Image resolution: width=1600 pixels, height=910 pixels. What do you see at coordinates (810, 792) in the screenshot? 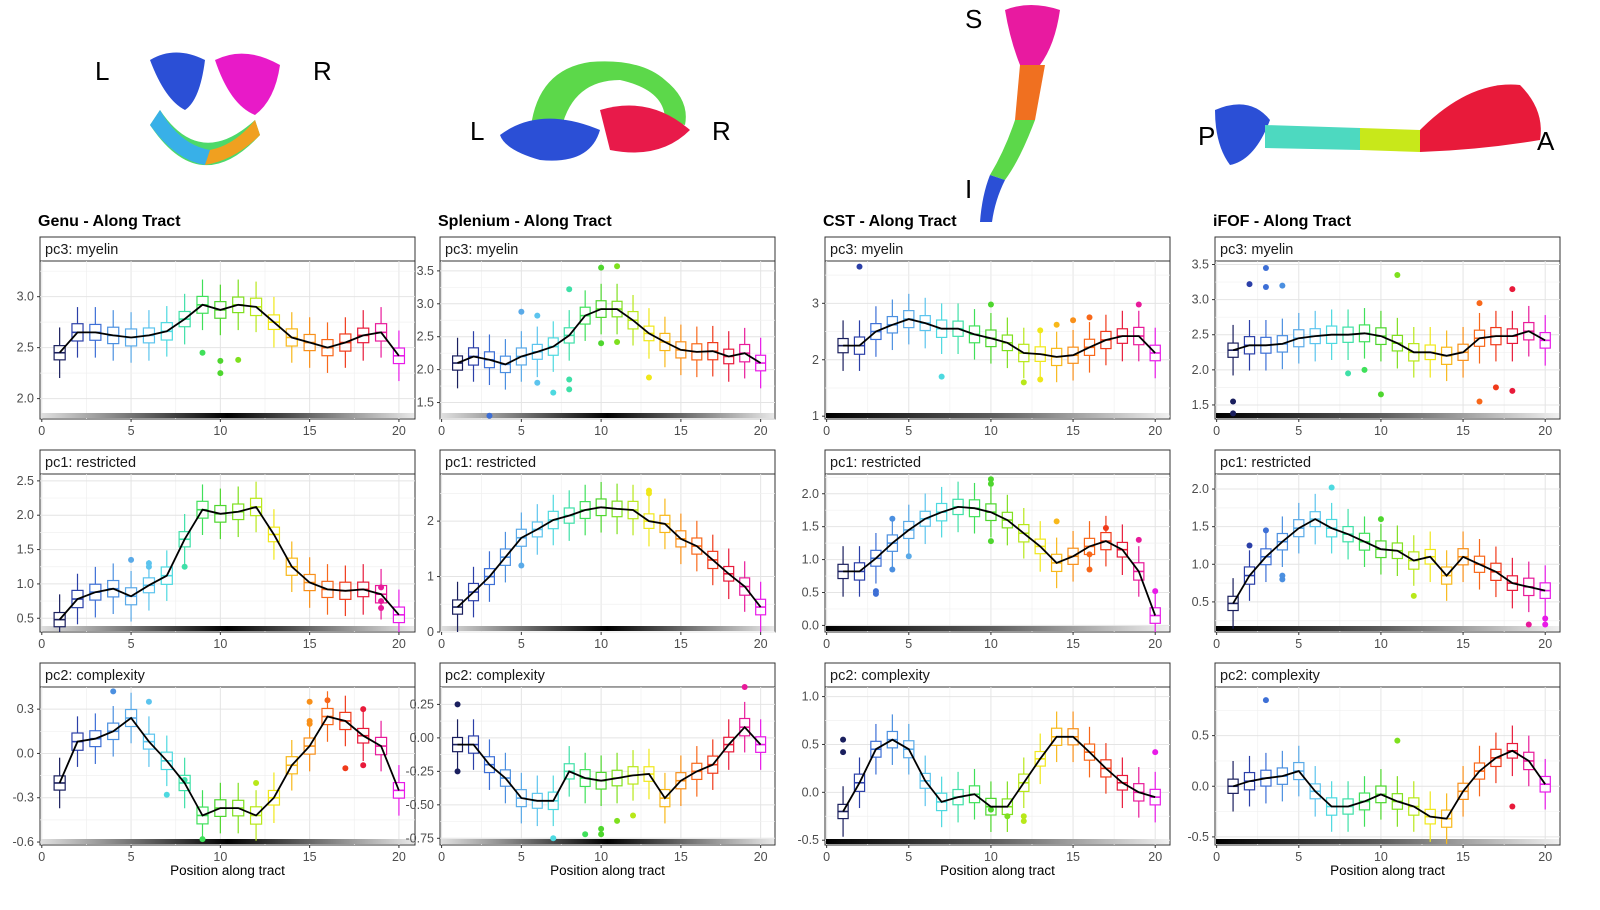
I see `y-tick-label: 0.0` at bounding box center [810, 792].